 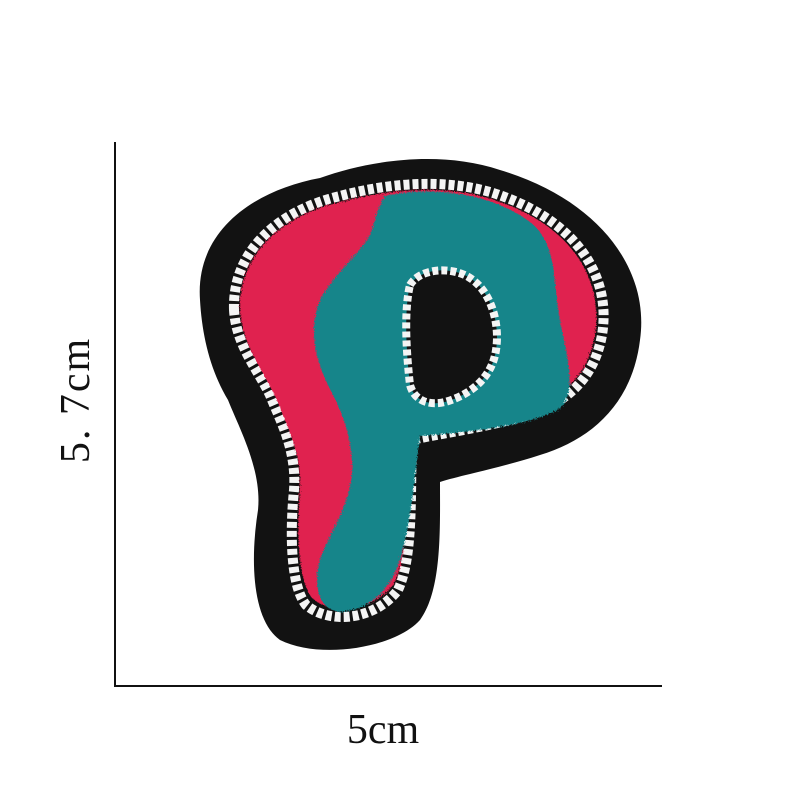 I want to click on letter-counter, so click(x=451, y=337).